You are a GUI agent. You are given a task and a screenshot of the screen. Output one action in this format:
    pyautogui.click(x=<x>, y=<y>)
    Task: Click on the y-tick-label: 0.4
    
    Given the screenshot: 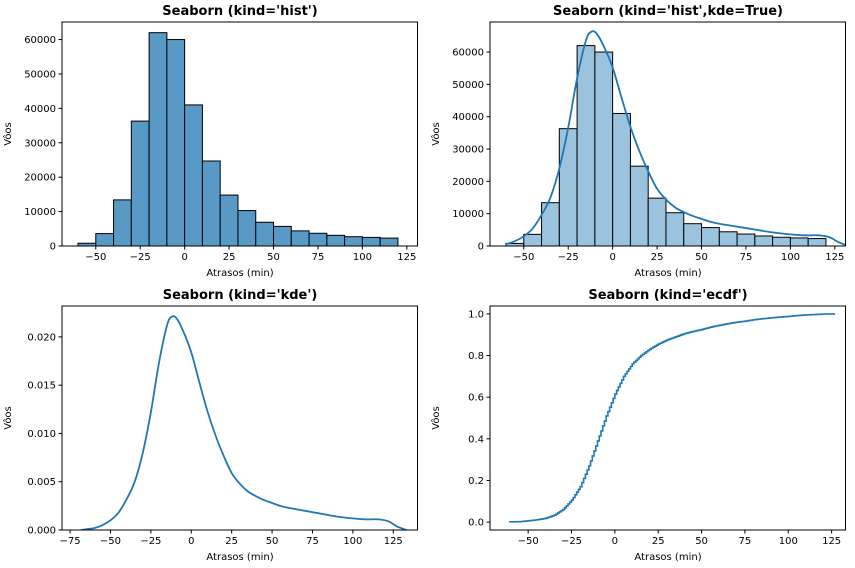 What is the action you would take?
    pyautogui.click(x=476, y=439)
    